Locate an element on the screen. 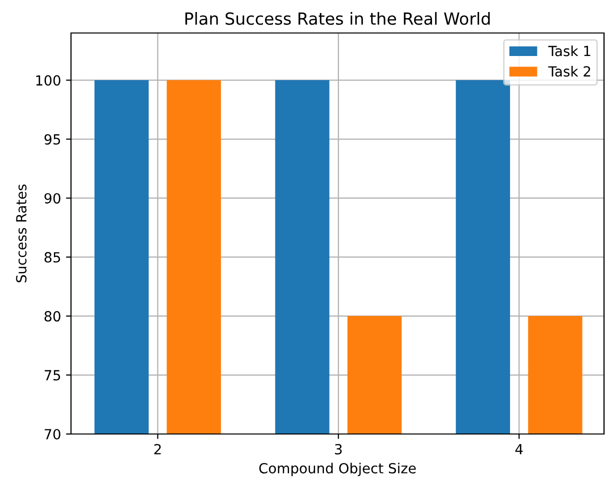 The image size is (605, 479). x-tick-label: 4 is located at coordinates (519, 449).